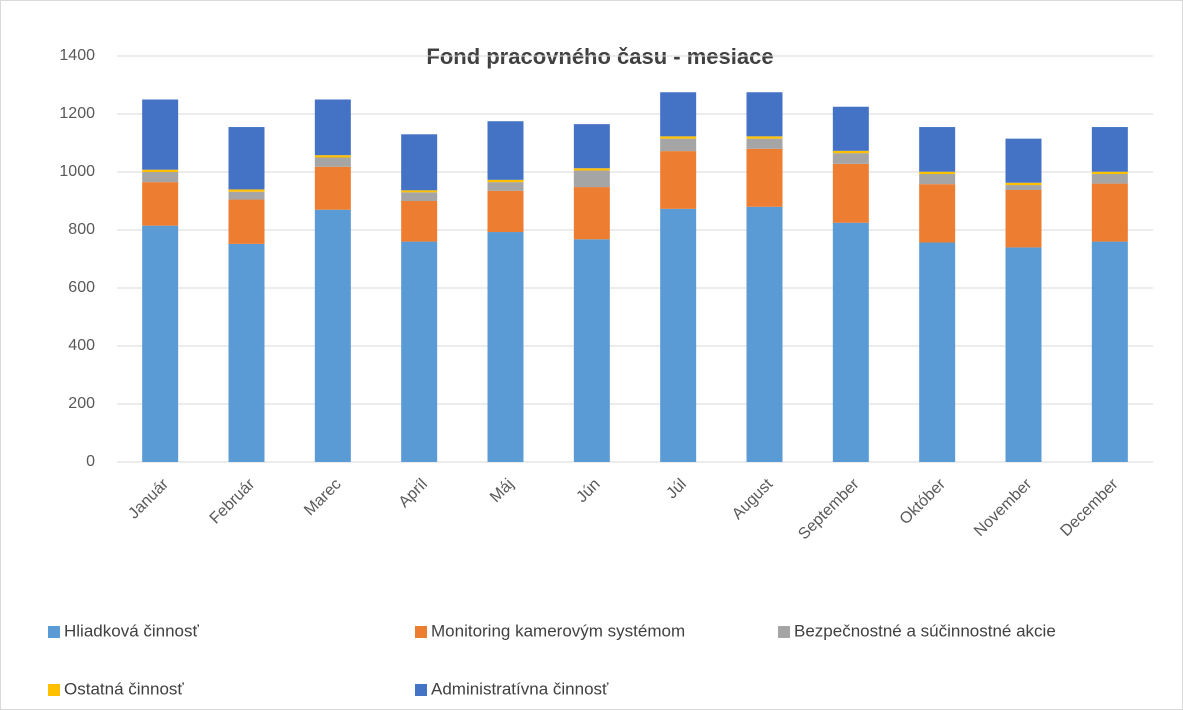  I want to click on y-tick-label: 1400, so click(77, 55).